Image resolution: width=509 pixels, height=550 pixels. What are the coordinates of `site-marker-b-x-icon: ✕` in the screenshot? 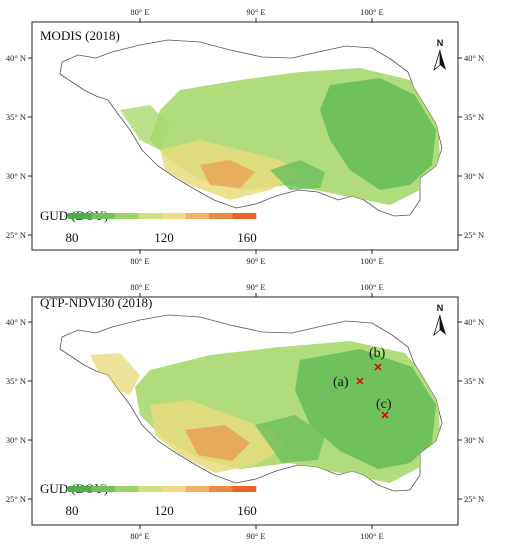 It's located at (377, 368).